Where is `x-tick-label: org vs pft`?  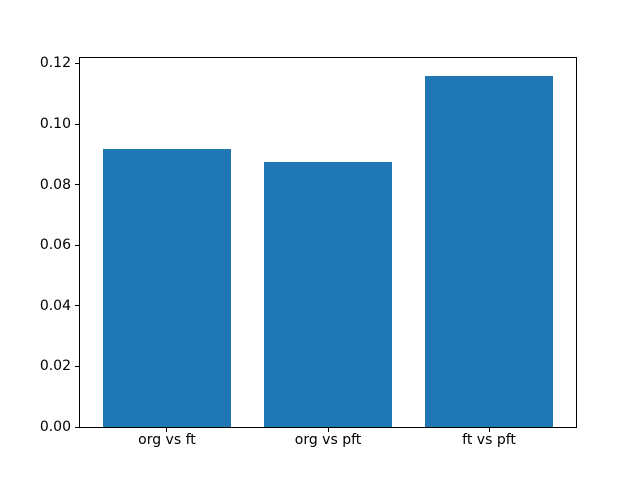 x-tick-label: org vs pft is located at coordinates (328, 440).